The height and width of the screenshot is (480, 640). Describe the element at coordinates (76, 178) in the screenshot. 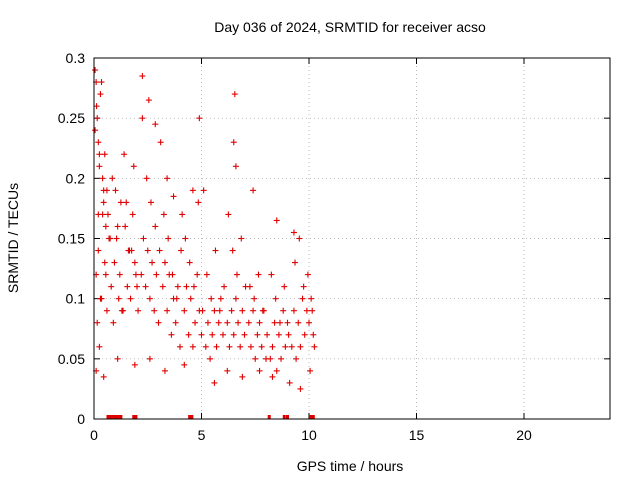

I see `y-tick-label: 0.2` at that location.